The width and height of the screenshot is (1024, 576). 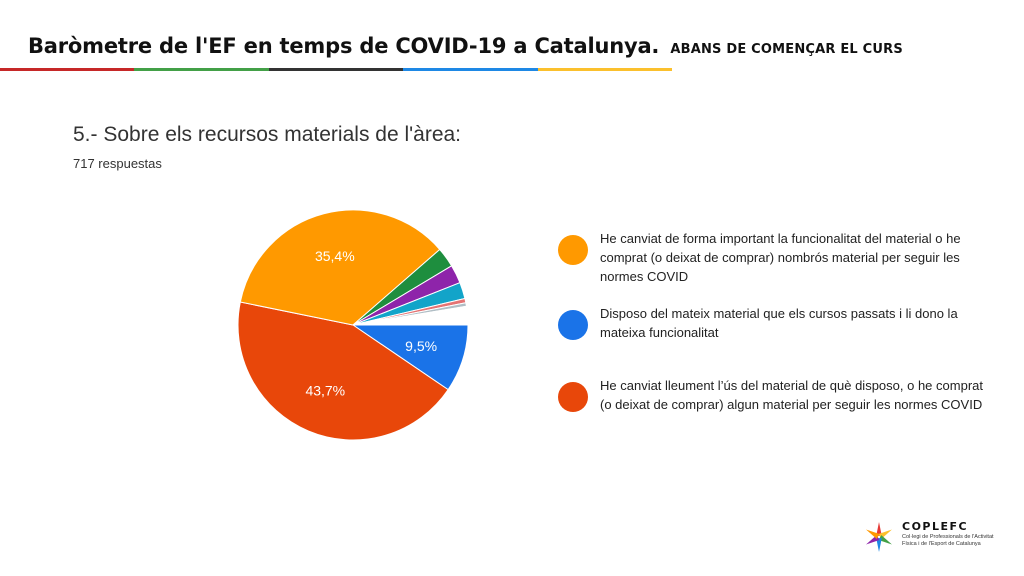 I want to click on header-color-bar, so click(x=336, y=69).